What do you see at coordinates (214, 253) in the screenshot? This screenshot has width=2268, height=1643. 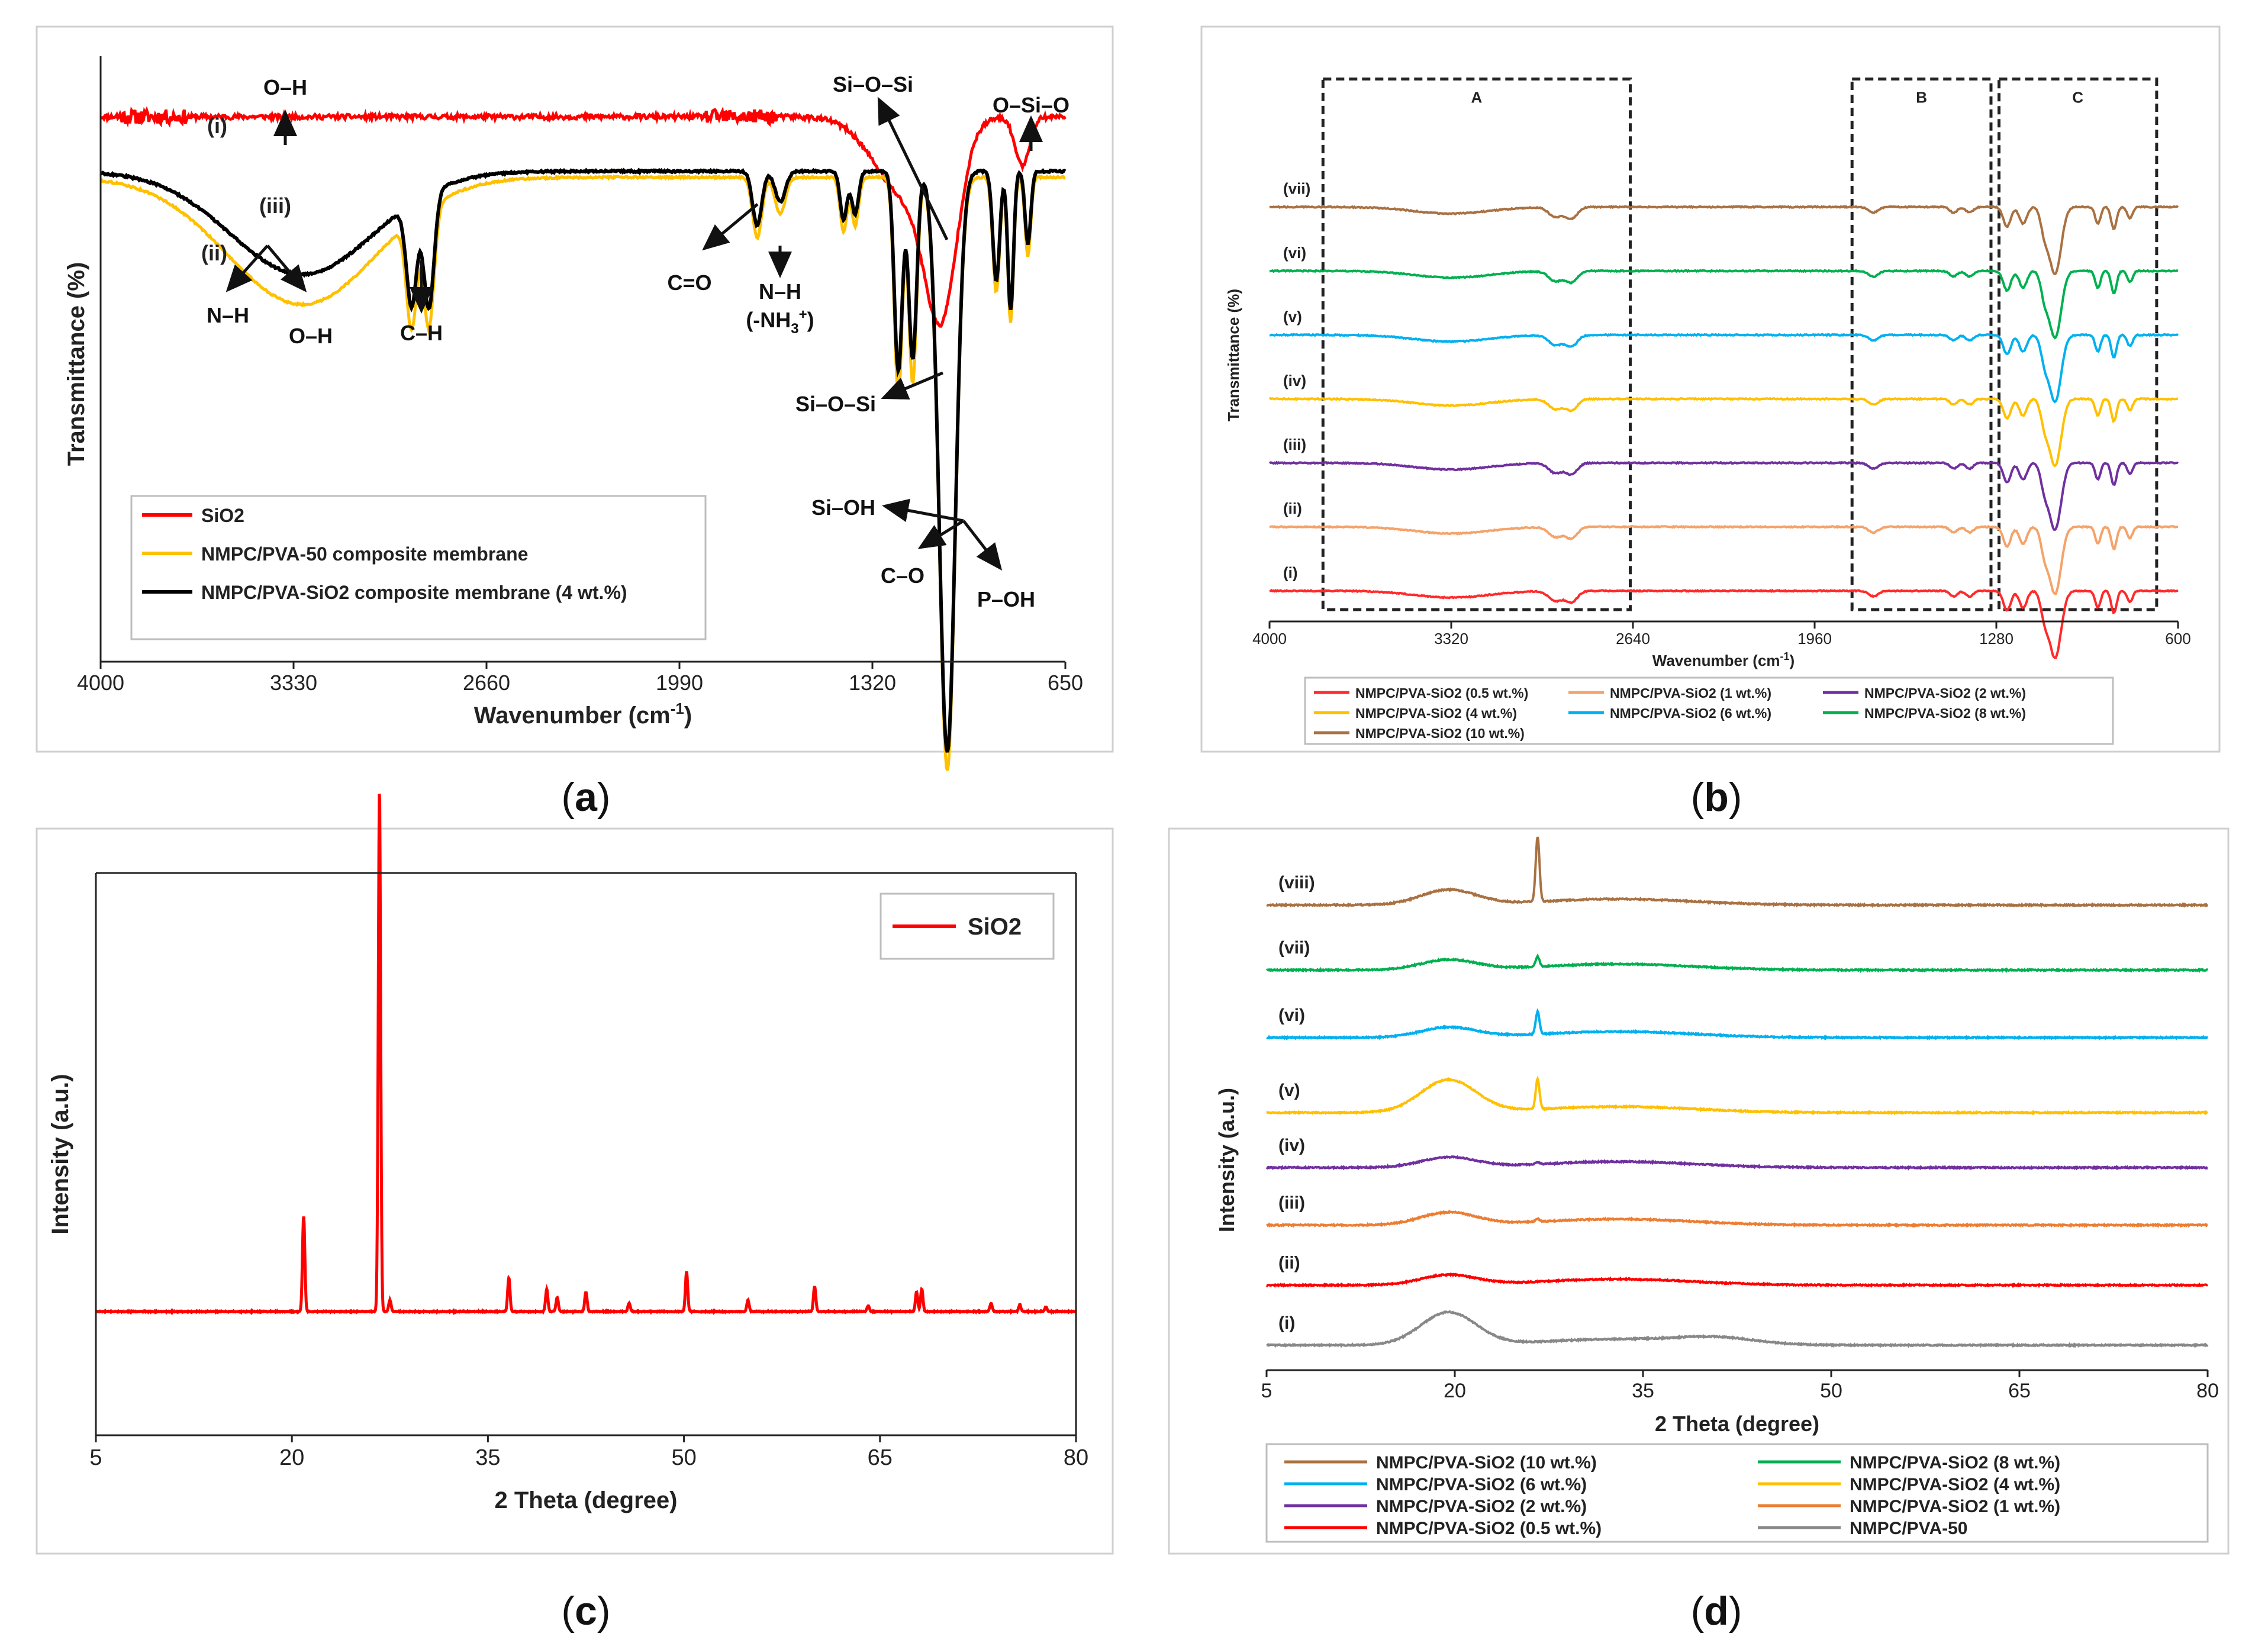 I see `panel-a-series-label: (ii)` at bounding box center [214, 253].